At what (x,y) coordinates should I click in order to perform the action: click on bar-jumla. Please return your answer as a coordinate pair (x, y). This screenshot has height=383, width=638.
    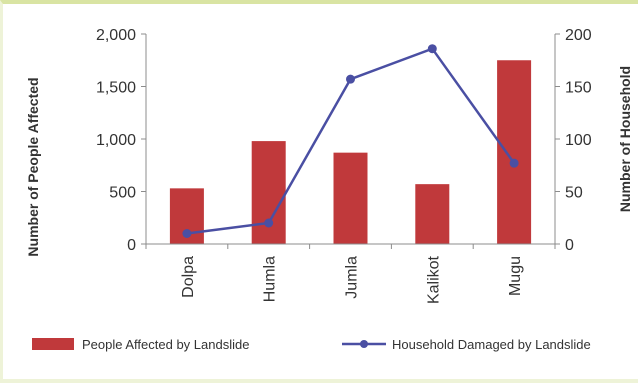
    Looking at the image, I should click on (350, 198).